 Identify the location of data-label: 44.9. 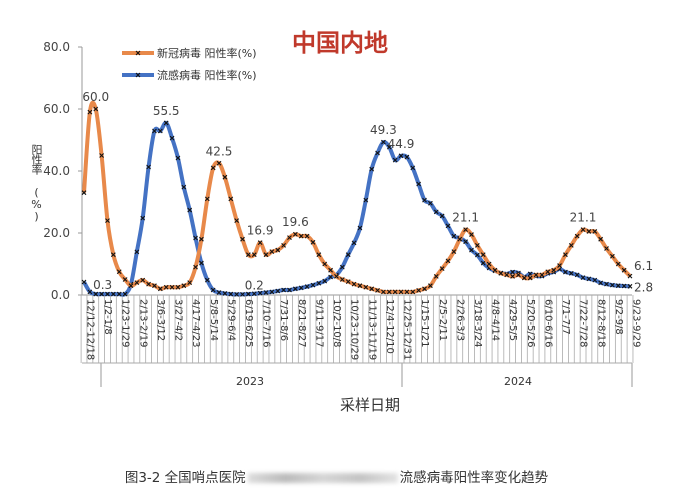
(401, 144).